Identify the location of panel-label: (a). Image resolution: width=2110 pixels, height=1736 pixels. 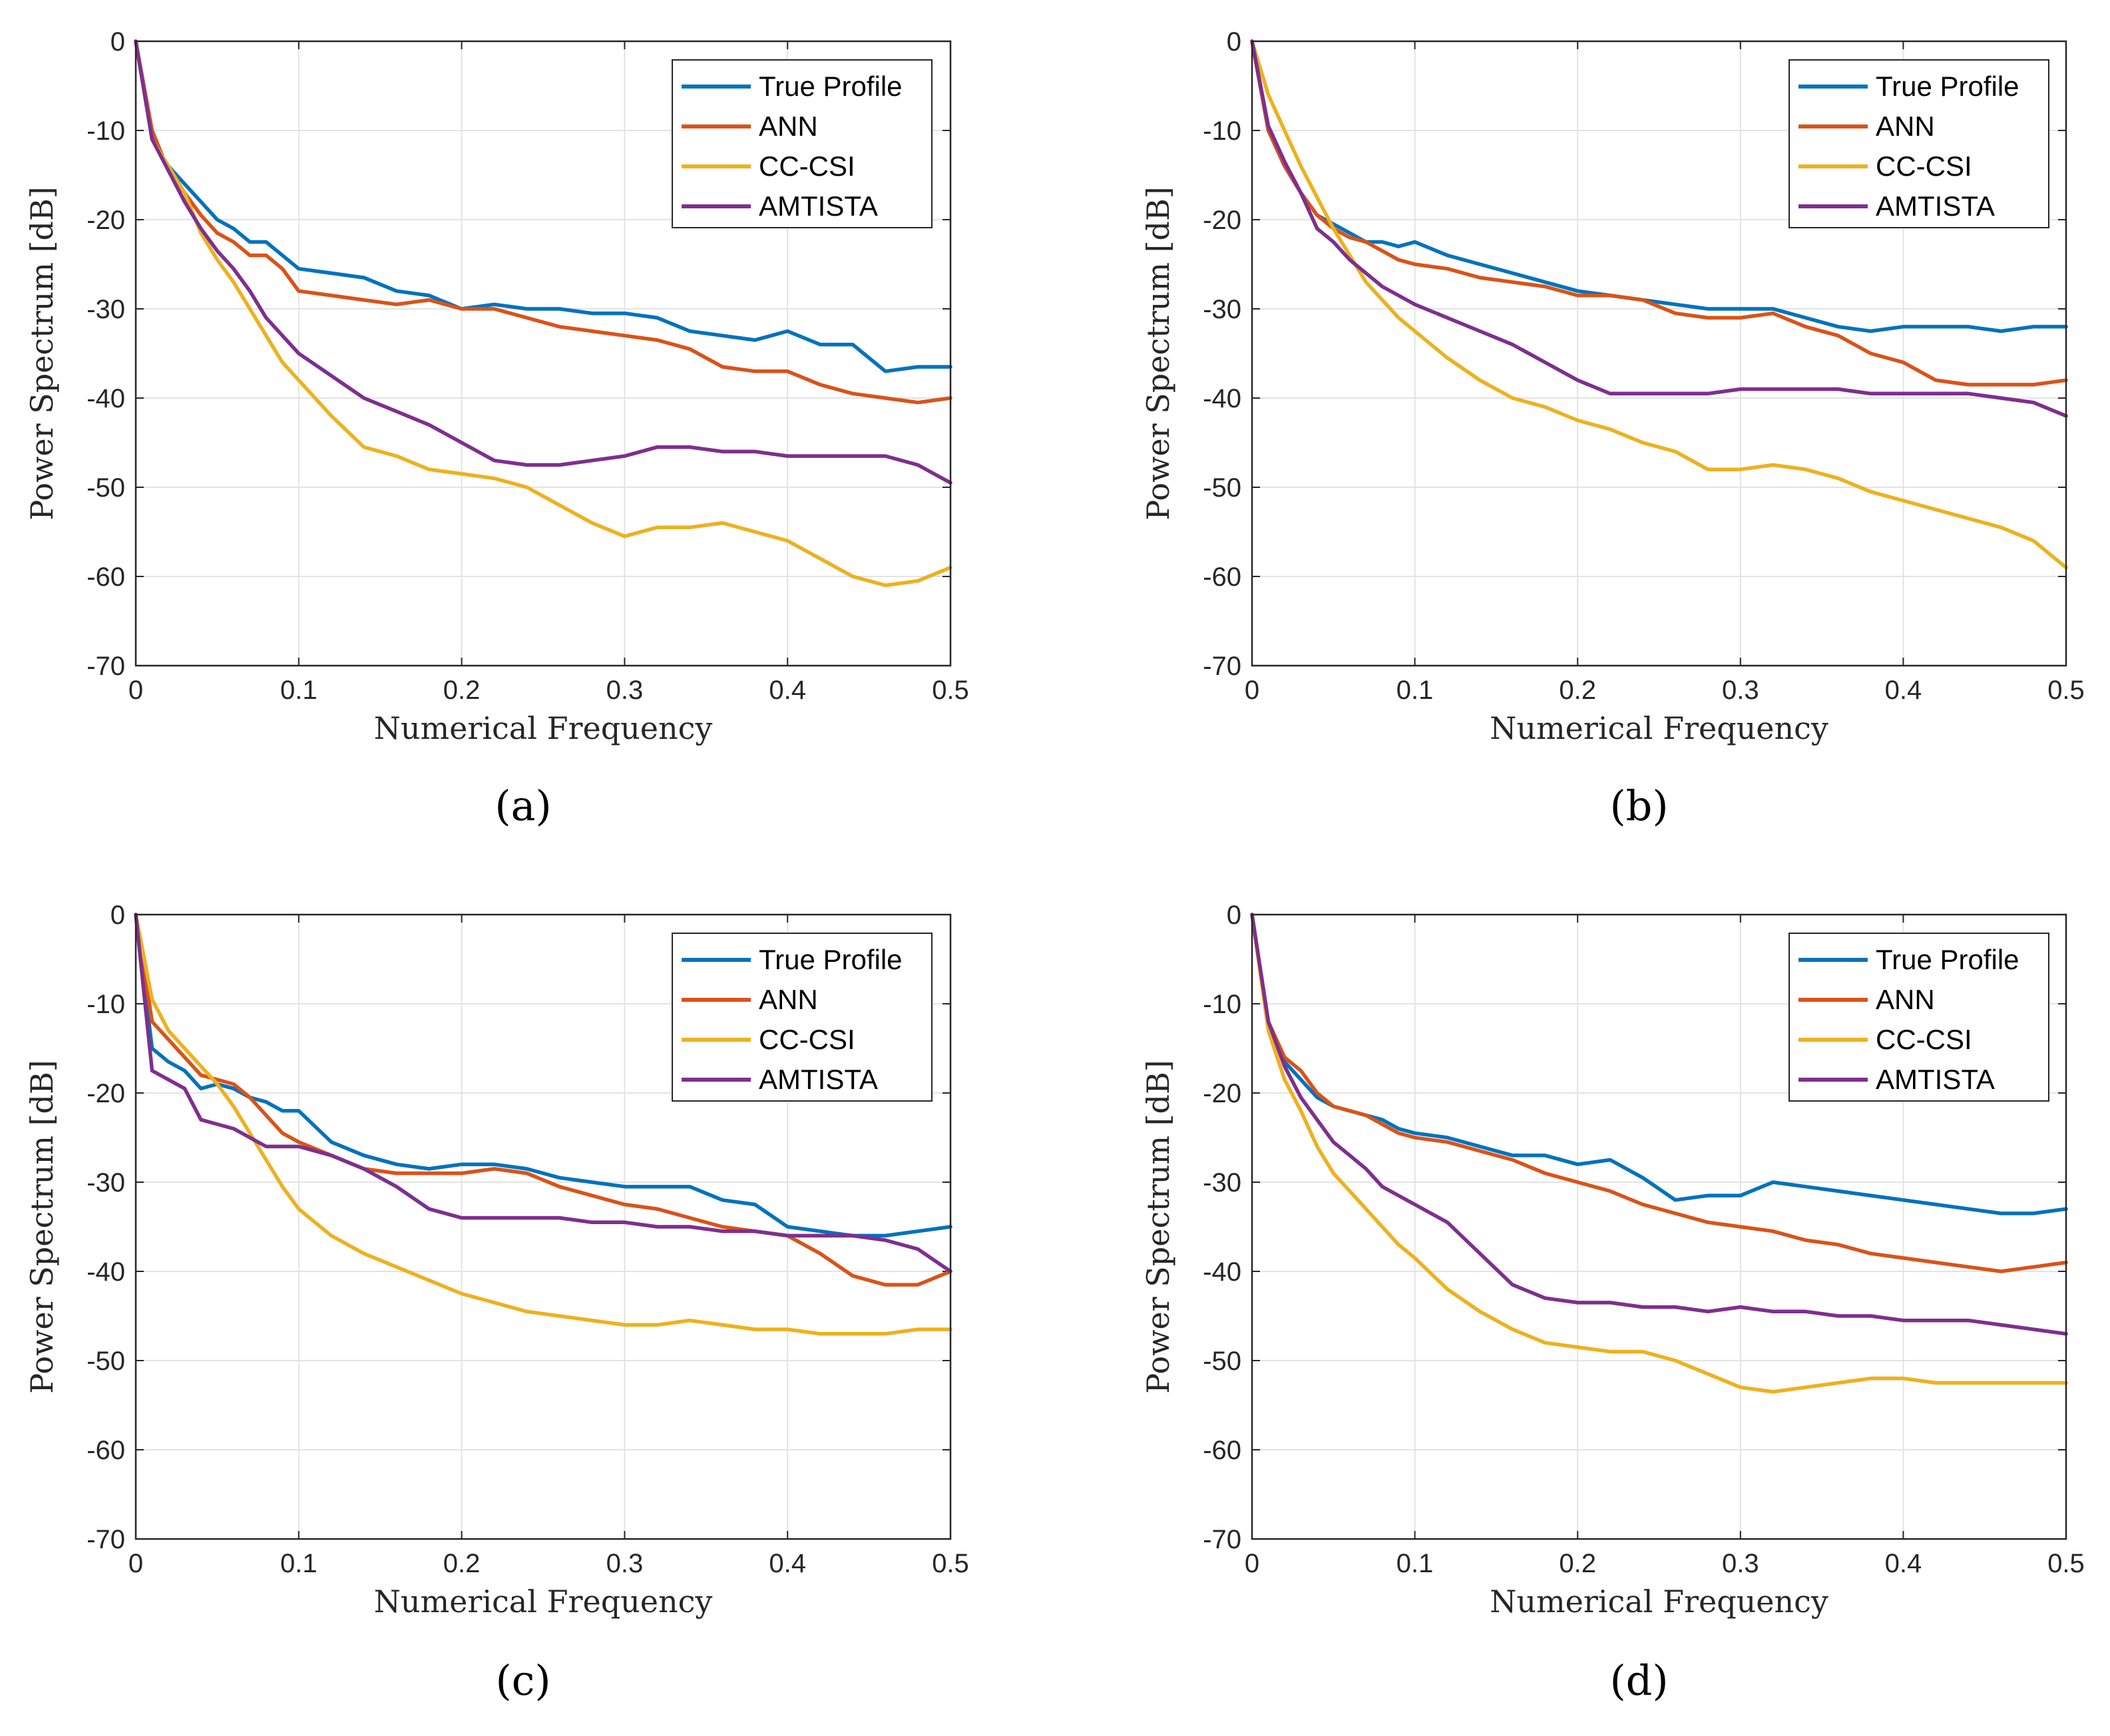
(523, 805).